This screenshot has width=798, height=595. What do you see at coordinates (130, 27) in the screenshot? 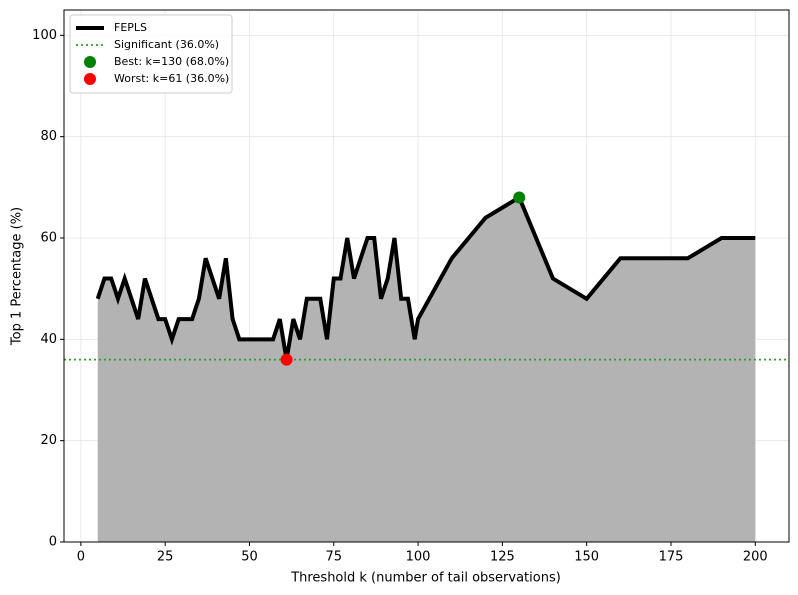
I see `legend-label: FEPLS` at bounding box center [130, 27].